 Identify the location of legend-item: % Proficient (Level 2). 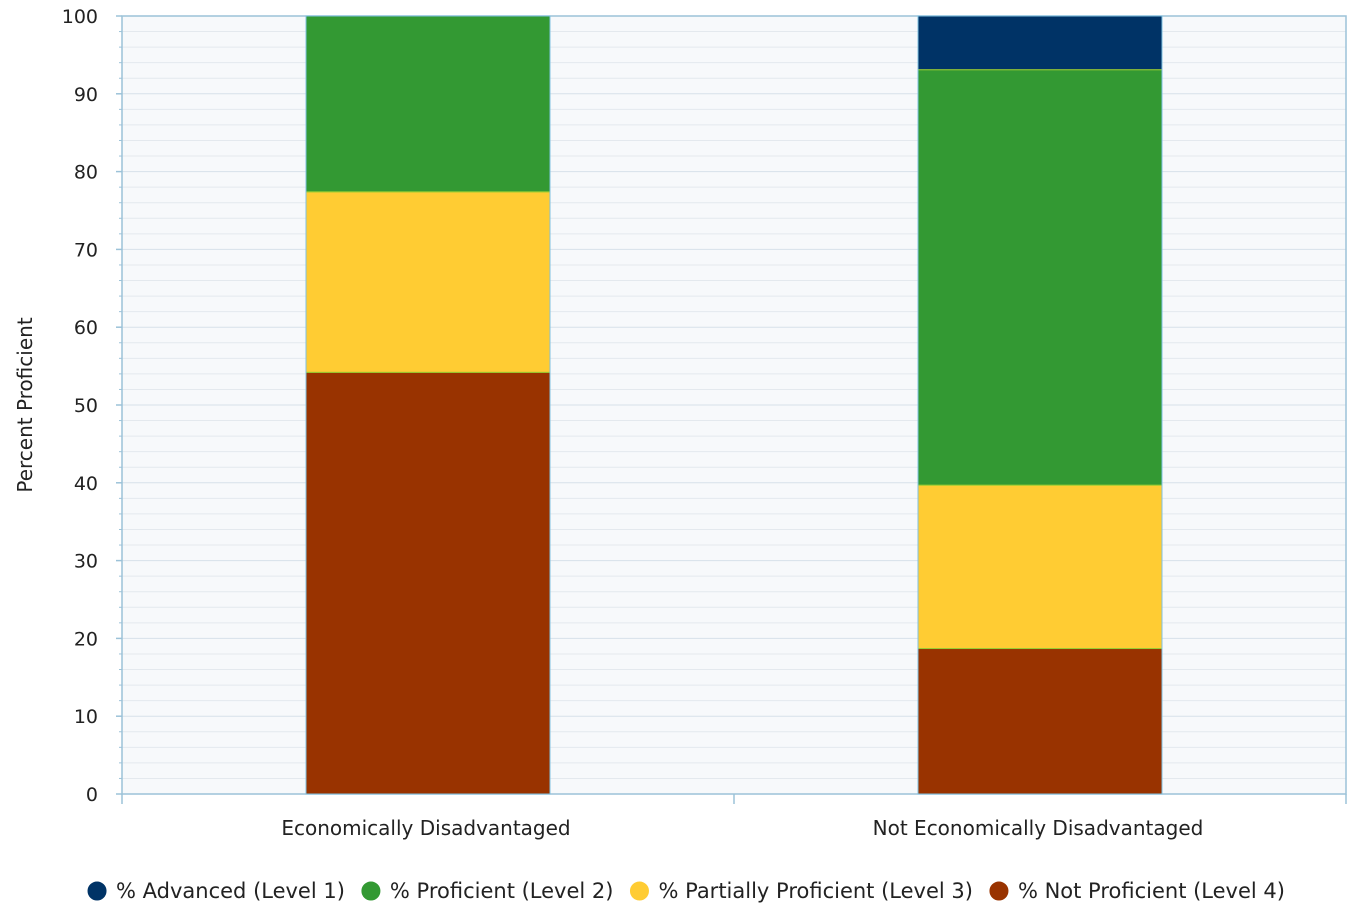
(487, 891).